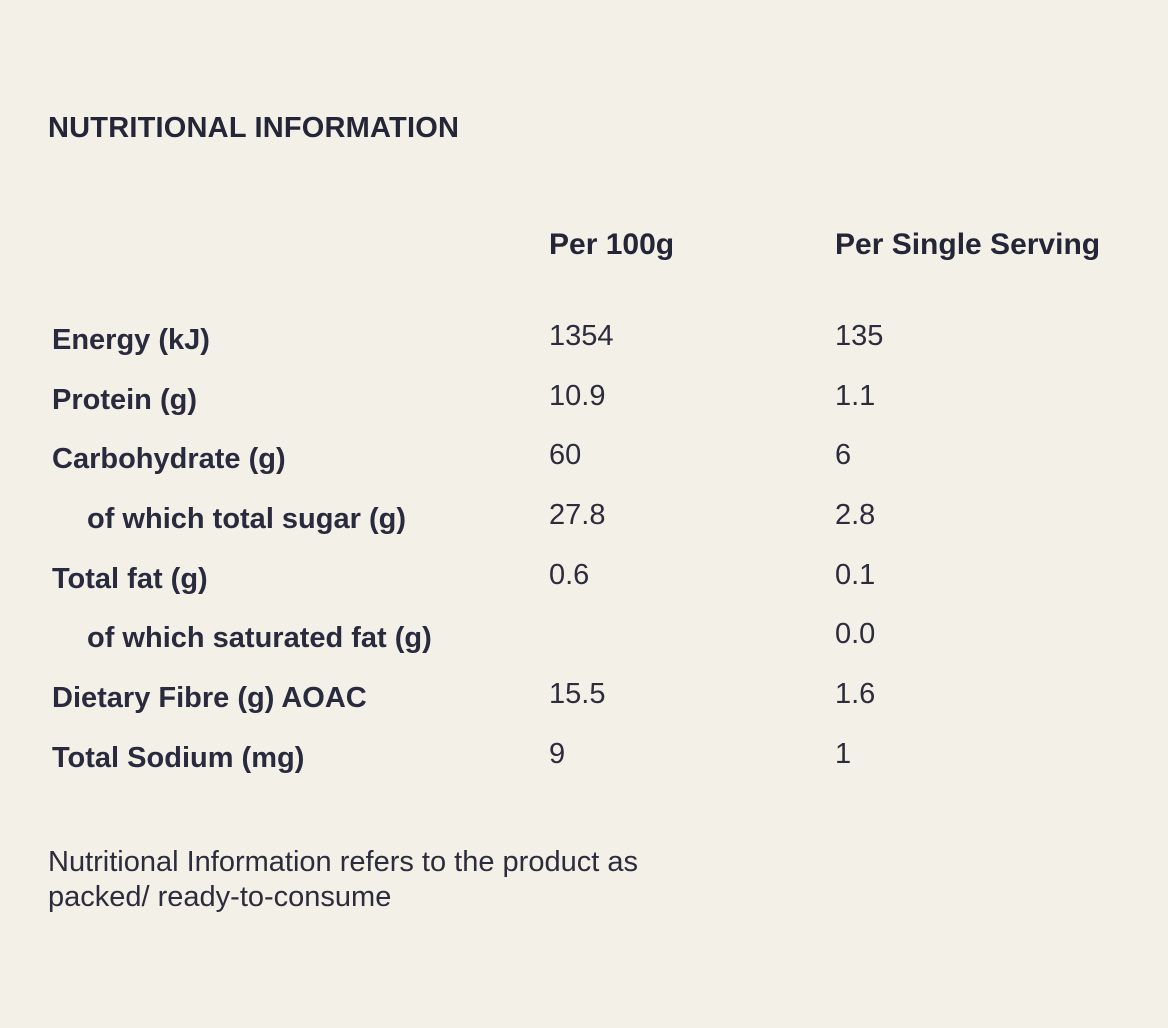 This screenshot has width=1168, height=1028. What do you see at coordinates (612, 244) in the screenshot?
I see `column-header-per-100g: Per 100g` at bounding box center [612, 244].